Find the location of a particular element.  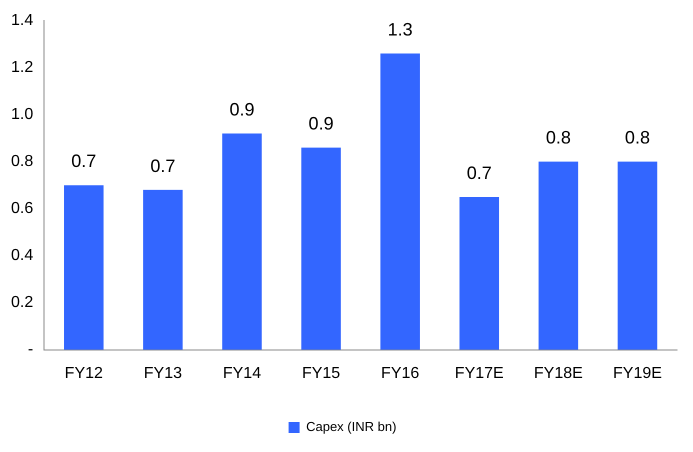

y-tick-label: 1.2 is located at coordinates (22, 67).